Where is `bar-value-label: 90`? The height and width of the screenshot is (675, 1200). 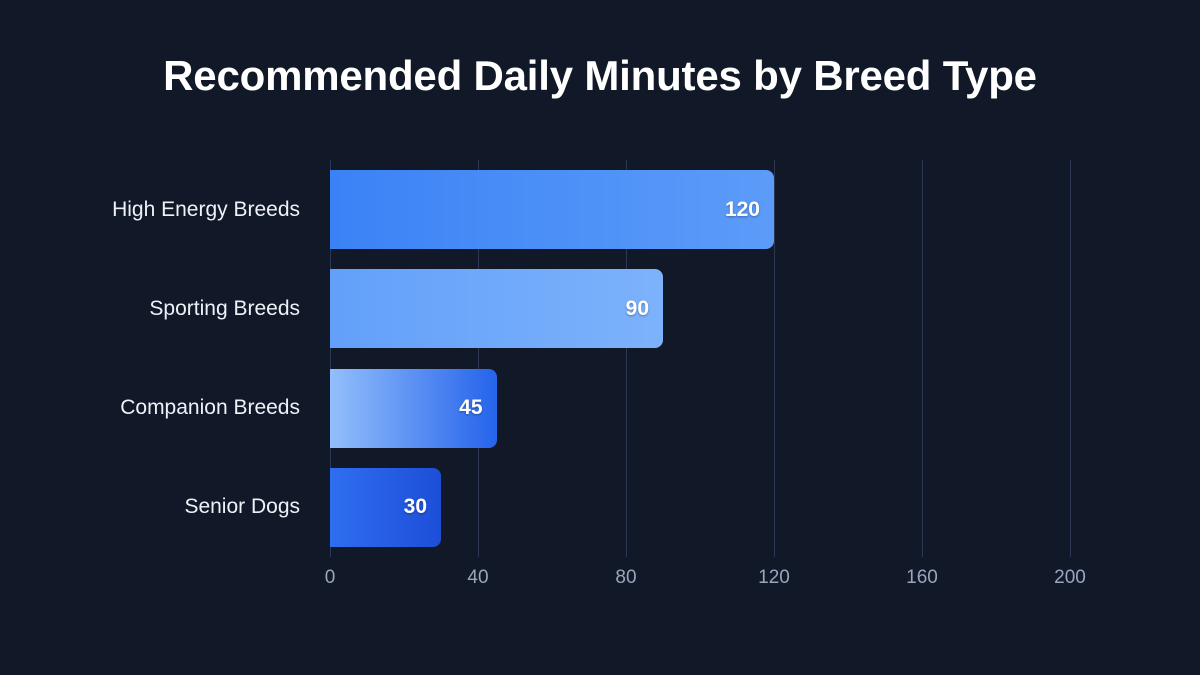 bar-value-label: 90 is located at coordinates (637, 308).